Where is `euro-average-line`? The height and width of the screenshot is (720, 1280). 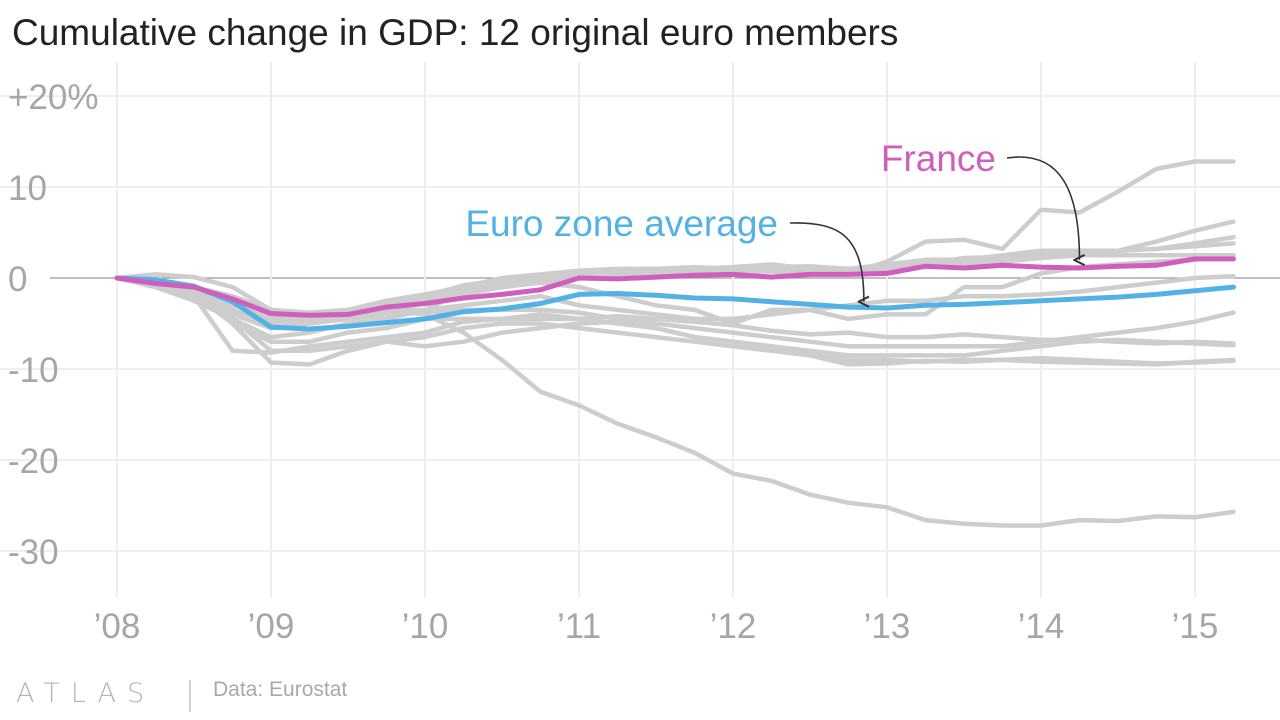
euro-average-line is located at coordinates (675, 303).